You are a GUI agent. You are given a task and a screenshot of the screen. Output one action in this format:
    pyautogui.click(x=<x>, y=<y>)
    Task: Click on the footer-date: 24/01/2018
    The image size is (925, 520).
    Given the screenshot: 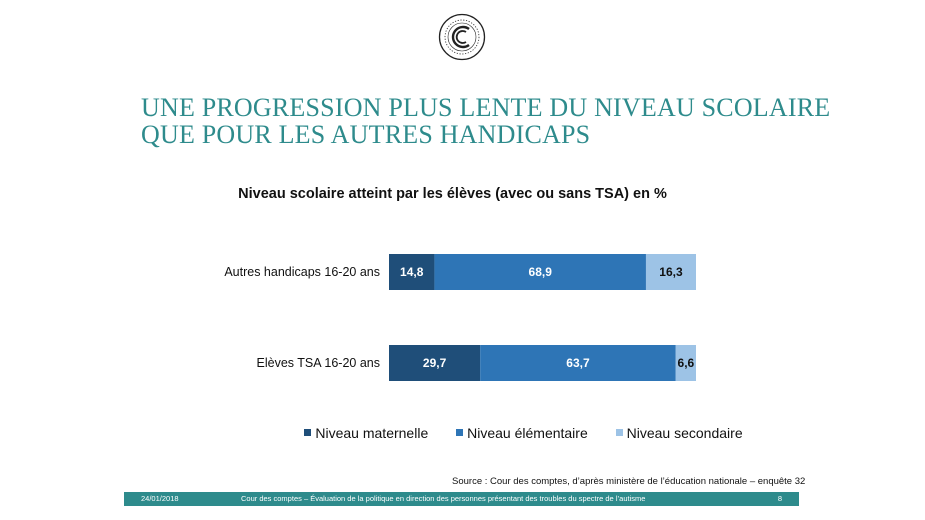 What is the action you would take?
    pyautogui.click(x=160, y=498)
    